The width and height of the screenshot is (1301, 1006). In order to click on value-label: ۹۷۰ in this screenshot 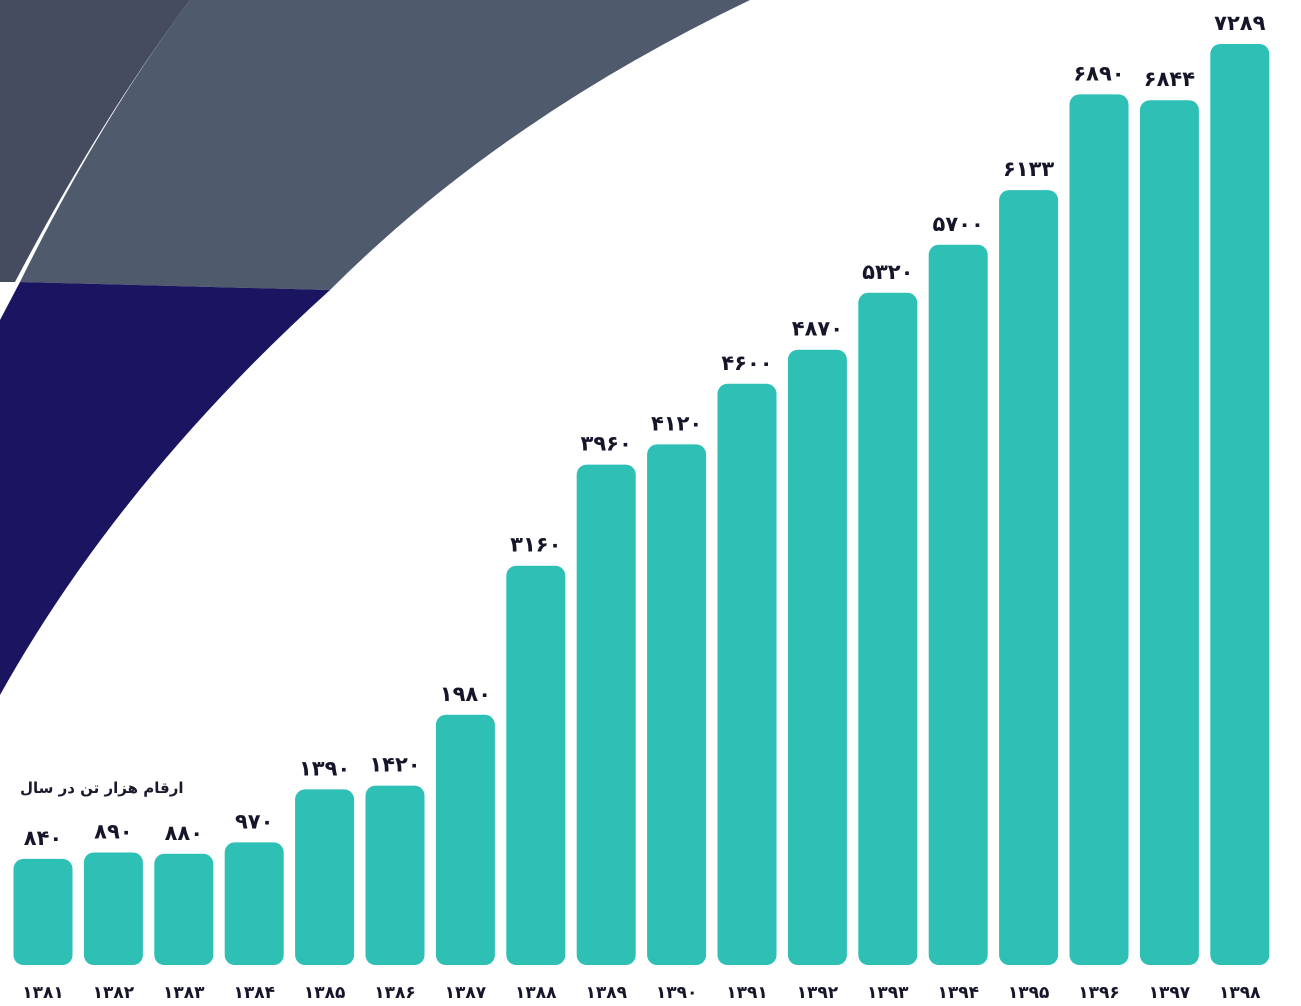, I will do `click(254, 821)`.